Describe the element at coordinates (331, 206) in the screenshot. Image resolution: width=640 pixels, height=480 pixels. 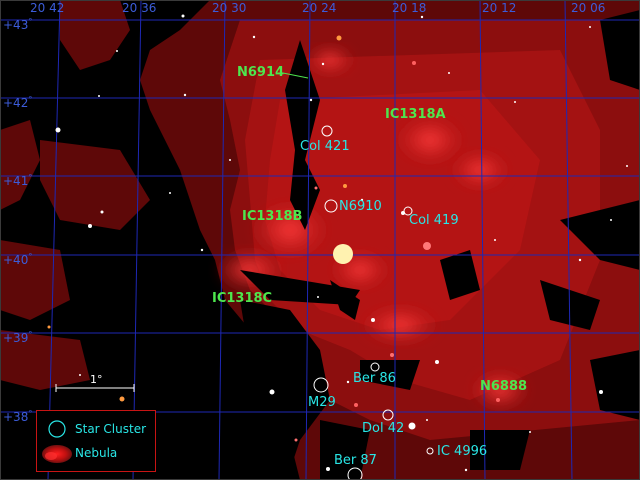
I see `cluster-marker-n6910` at that location.